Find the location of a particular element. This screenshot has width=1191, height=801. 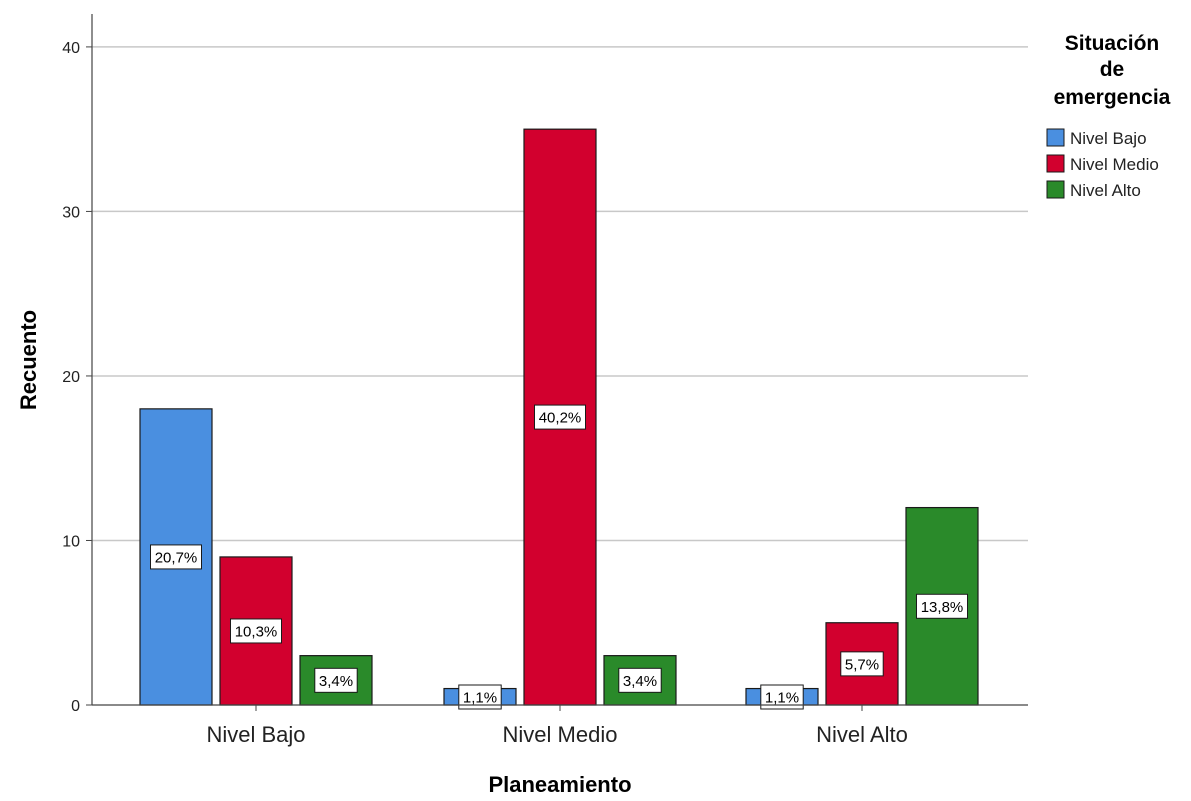

legend-title: emergencia is located at coordinates (1112, 97).